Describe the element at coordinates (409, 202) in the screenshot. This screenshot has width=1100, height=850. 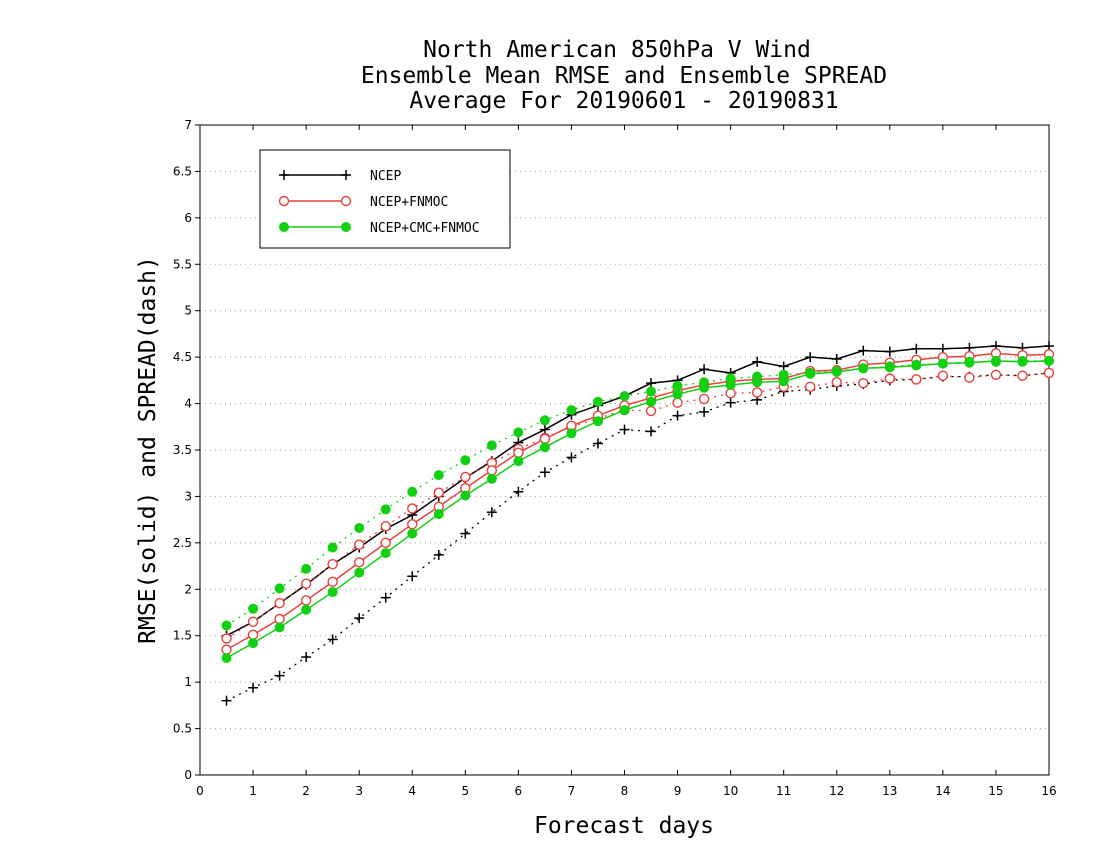
I see `legend-label: NCEP+FNMOC` at that location.